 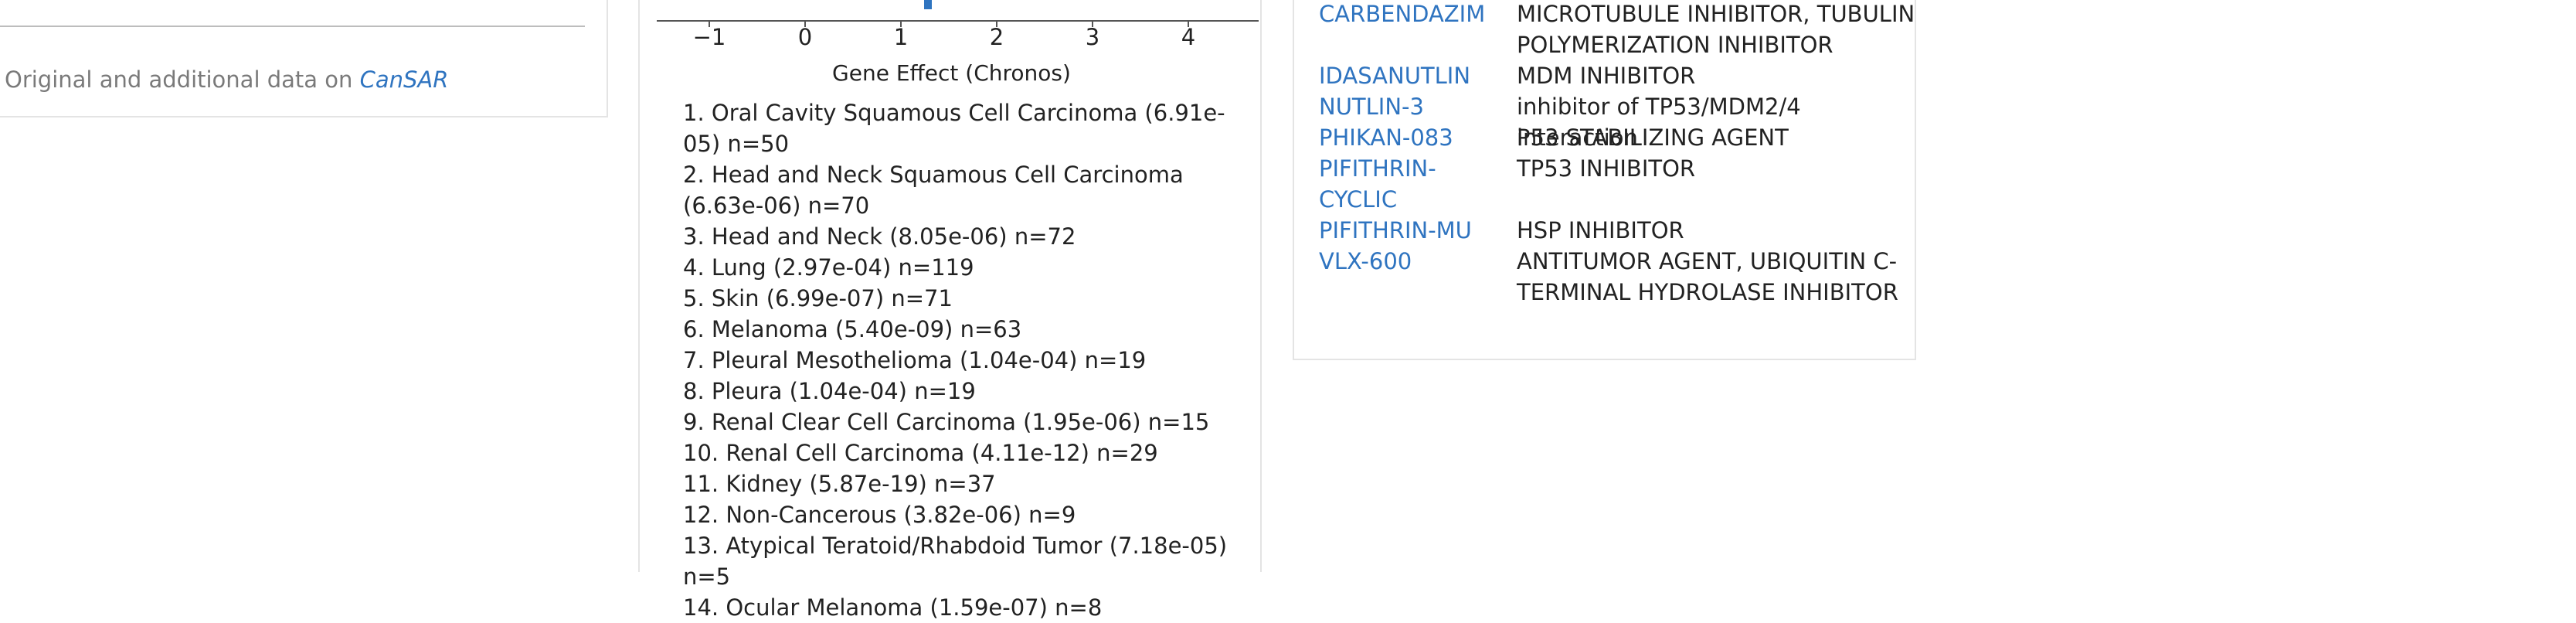 I want to click on lineage-item: 7. Pleural Mesothelioma (1.04e-04) n=19, so click(x=915, y=360).